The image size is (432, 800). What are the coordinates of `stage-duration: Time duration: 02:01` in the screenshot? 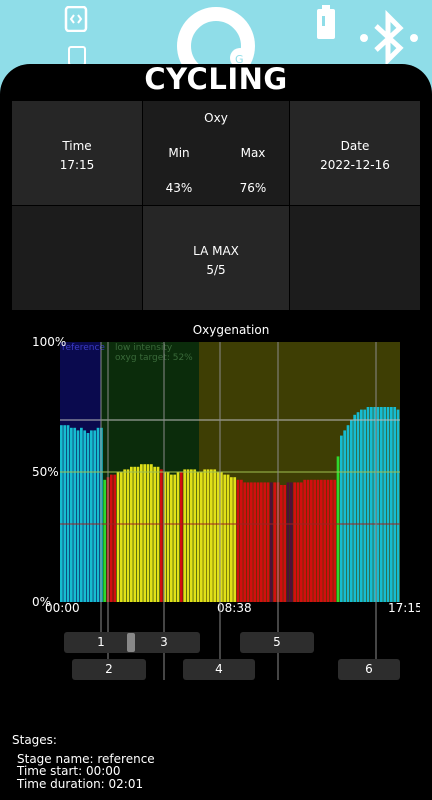 It's located at (80, 783).